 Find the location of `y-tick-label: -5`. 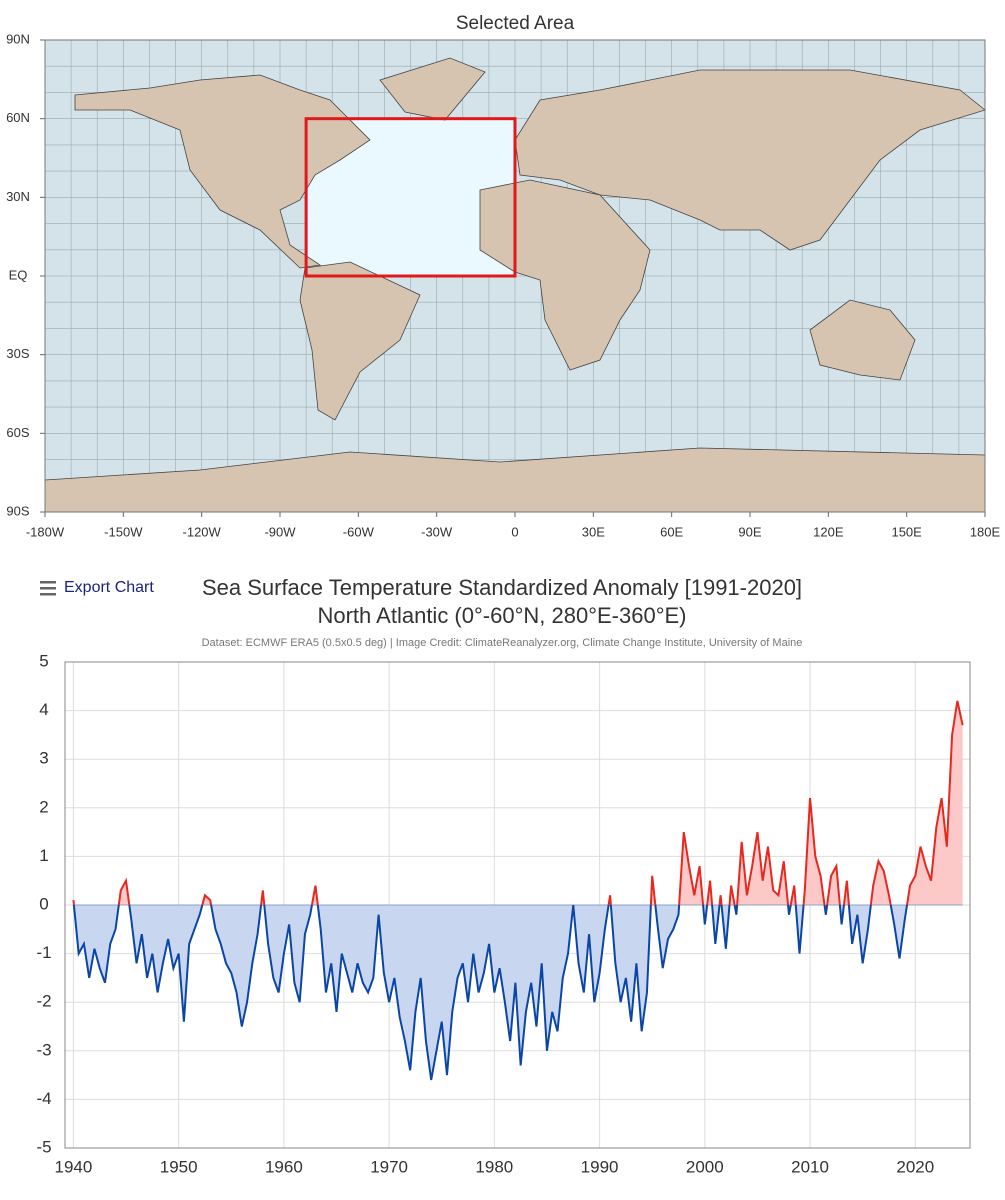

y-tick-label: -5 is located at coordinates (43, 1146).